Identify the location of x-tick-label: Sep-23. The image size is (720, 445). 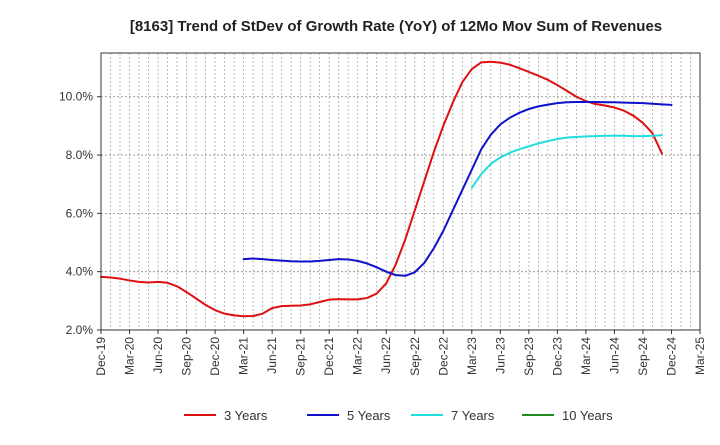
(529, 356).